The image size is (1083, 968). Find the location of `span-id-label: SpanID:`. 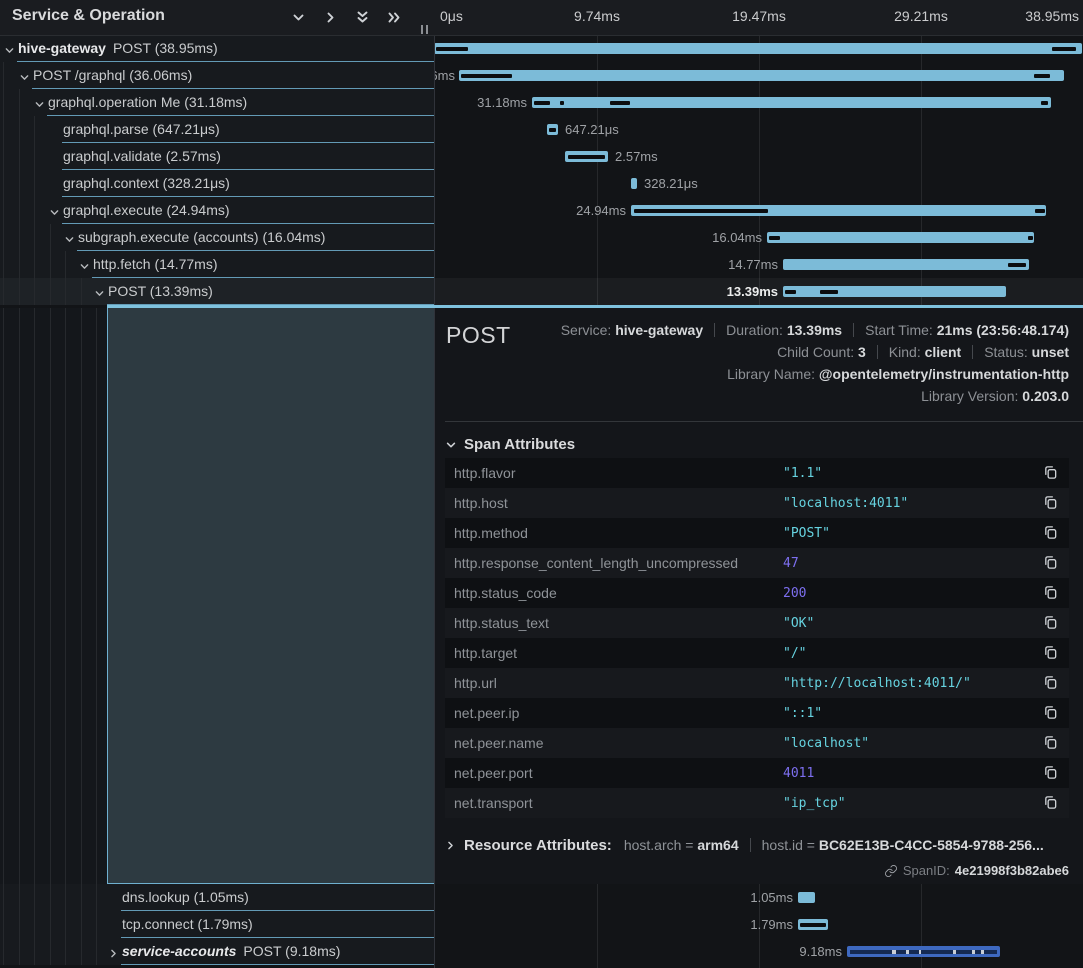

span-id-label: SpanID: is located at coordinates (926, 870).